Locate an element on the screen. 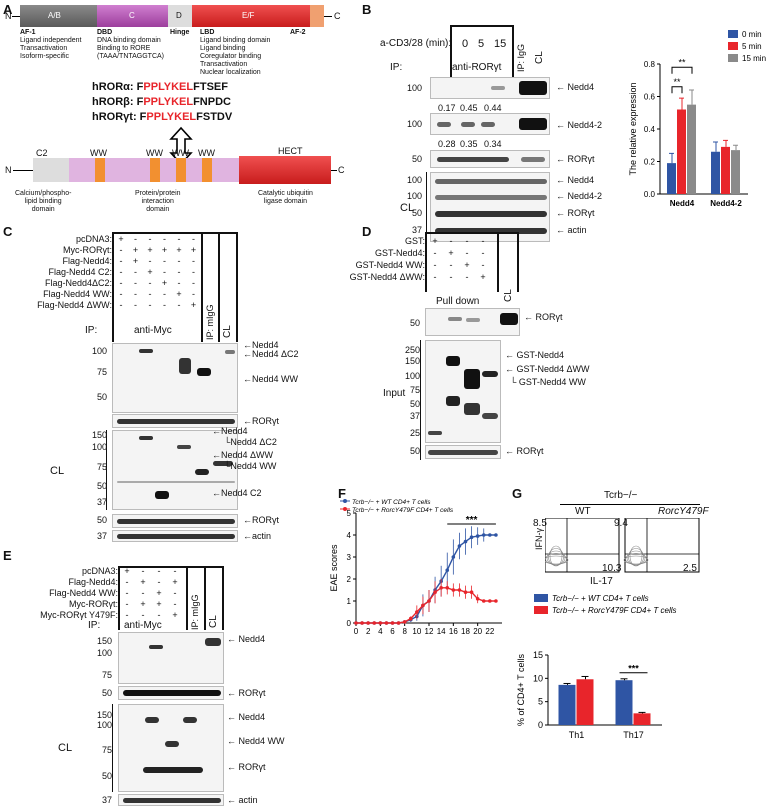 This screenshot has height=811, width=784. c-frame-left is located at coordinates (113, 287).